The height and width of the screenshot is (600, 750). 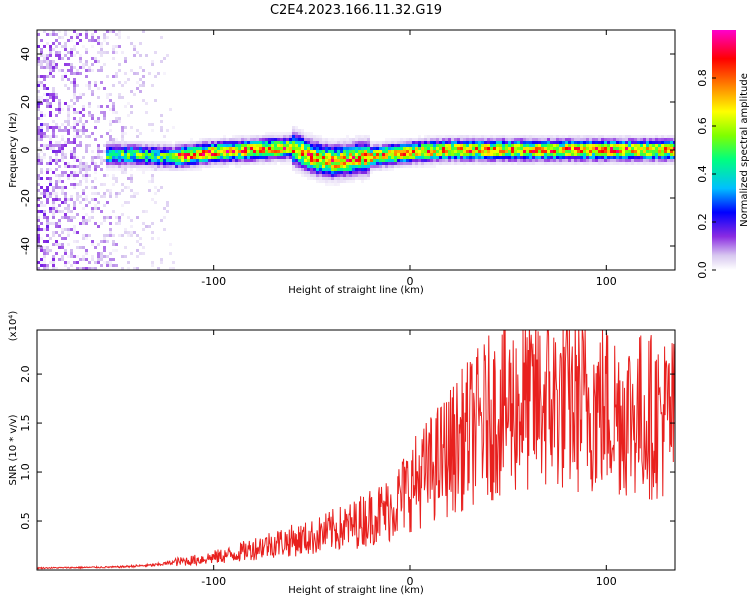 I want to click on colorbar-gradient, so click(x=724, y=150).